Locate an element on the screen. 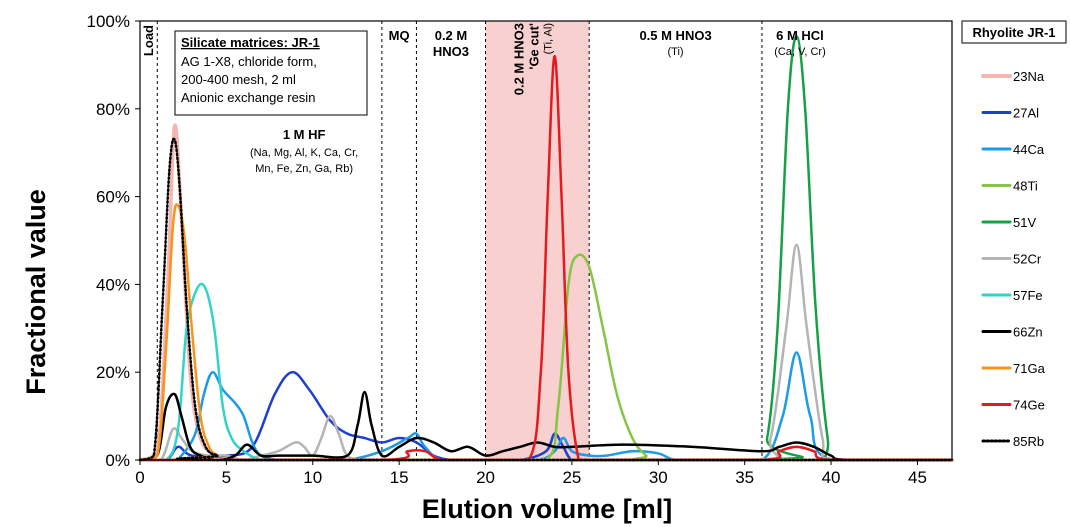  matrix-box-line: 200-400 mesh, 2 ml is located at coordinates (238, 79).